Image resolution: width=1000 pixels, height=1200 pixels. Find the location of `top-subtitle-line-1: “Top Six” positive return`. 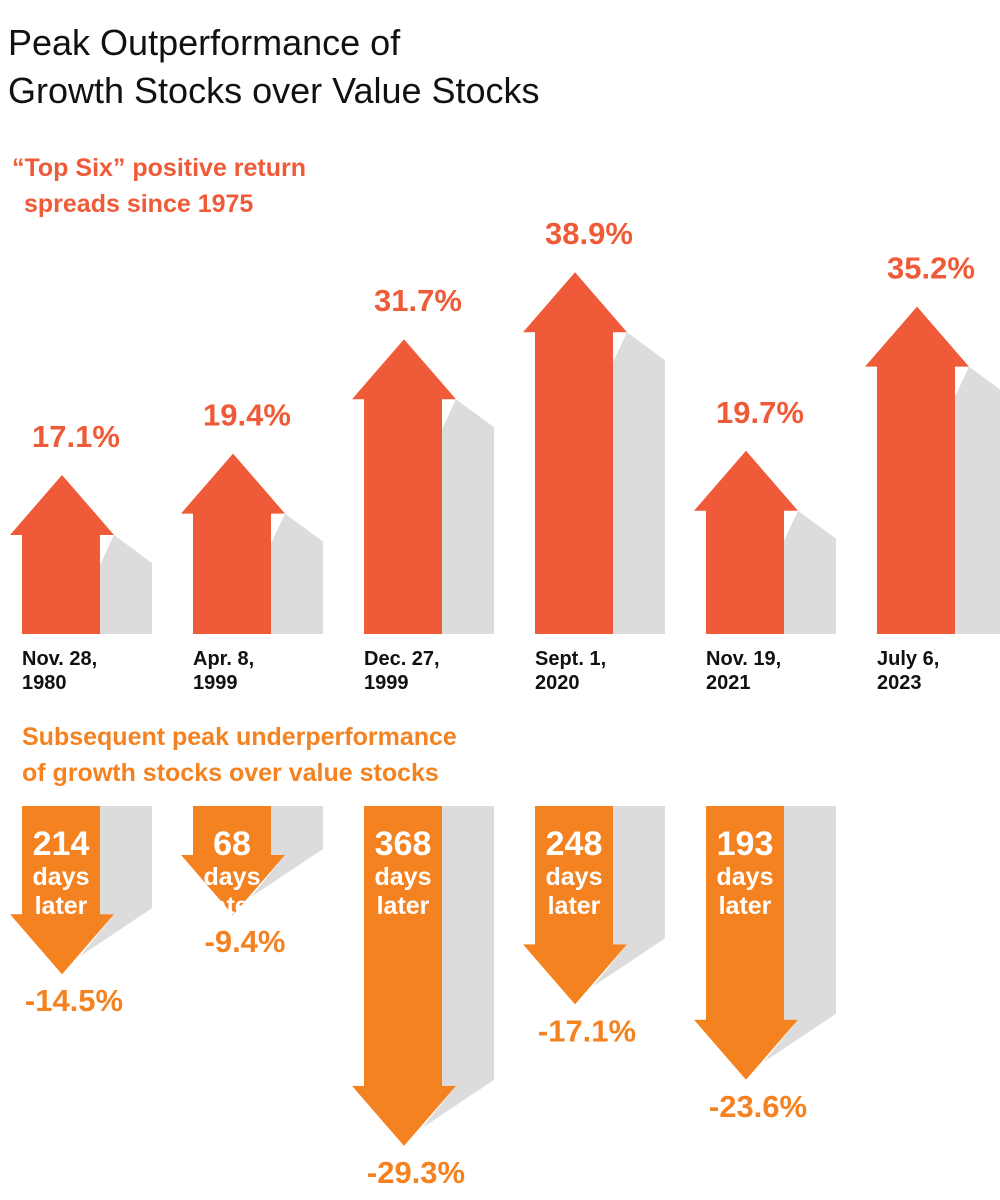

top-subtitle-line-1: “Top Six” positive return is located at coordinates (159, 168).